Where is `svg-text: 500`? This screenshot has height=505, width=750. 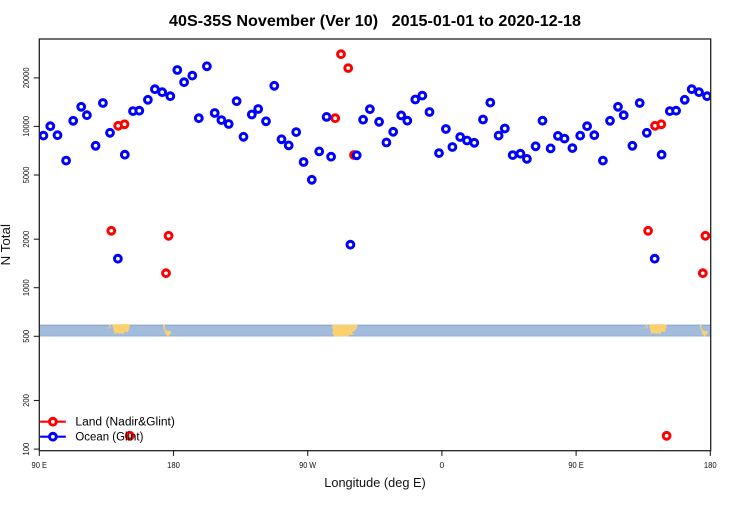 svg-text: 500 is located at coordinates (26, 336).